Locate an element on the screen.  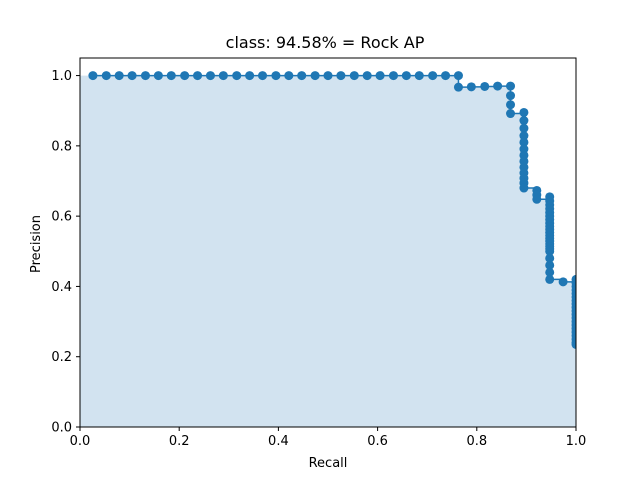
y-tick-label: 0.6 is located at coordinates (61, 217).